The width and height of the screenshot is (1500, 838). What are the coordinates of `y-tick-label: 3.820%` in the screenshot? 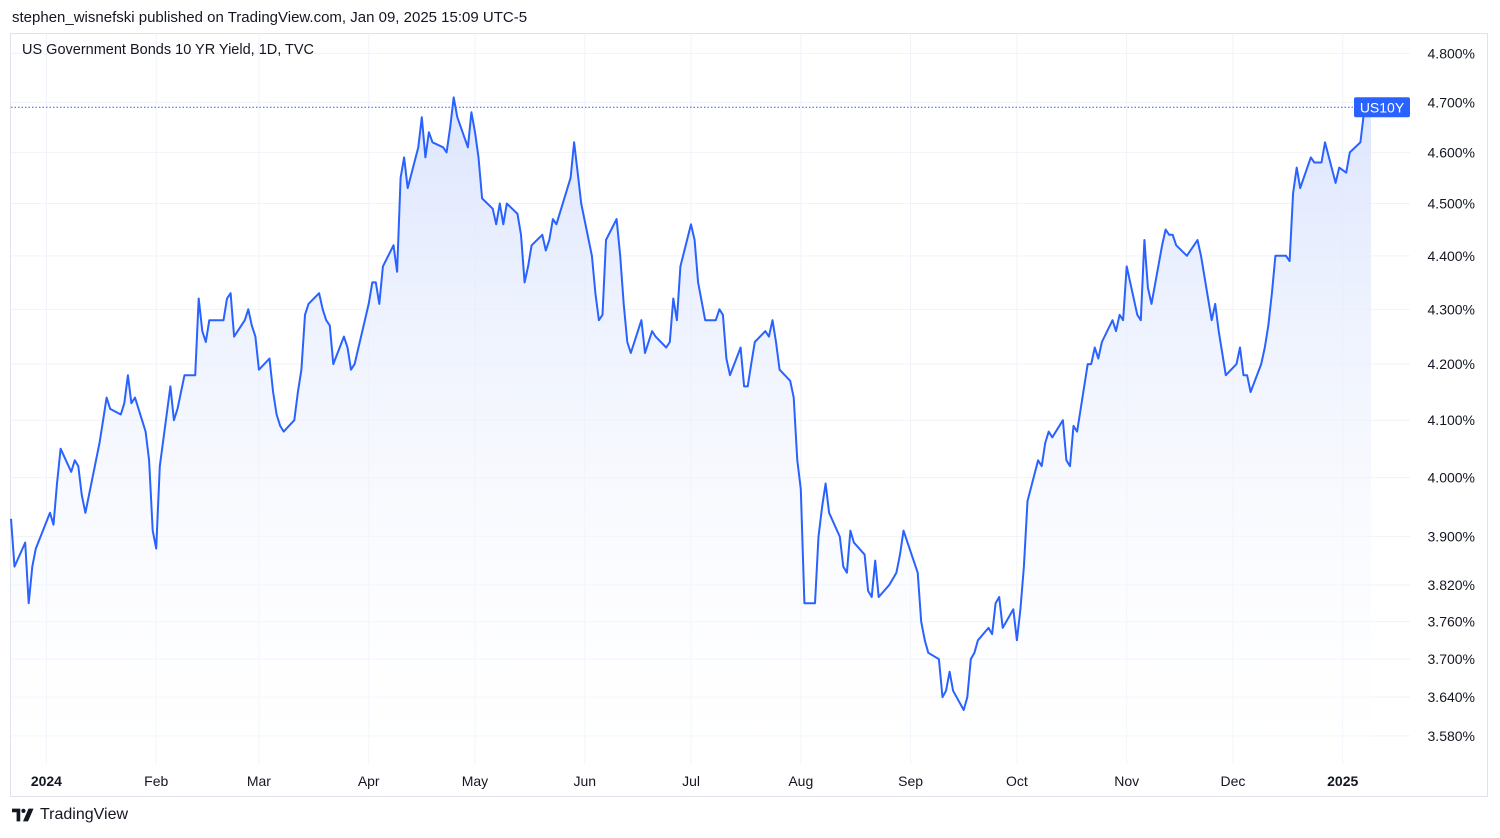 It's located at (1451, 585).